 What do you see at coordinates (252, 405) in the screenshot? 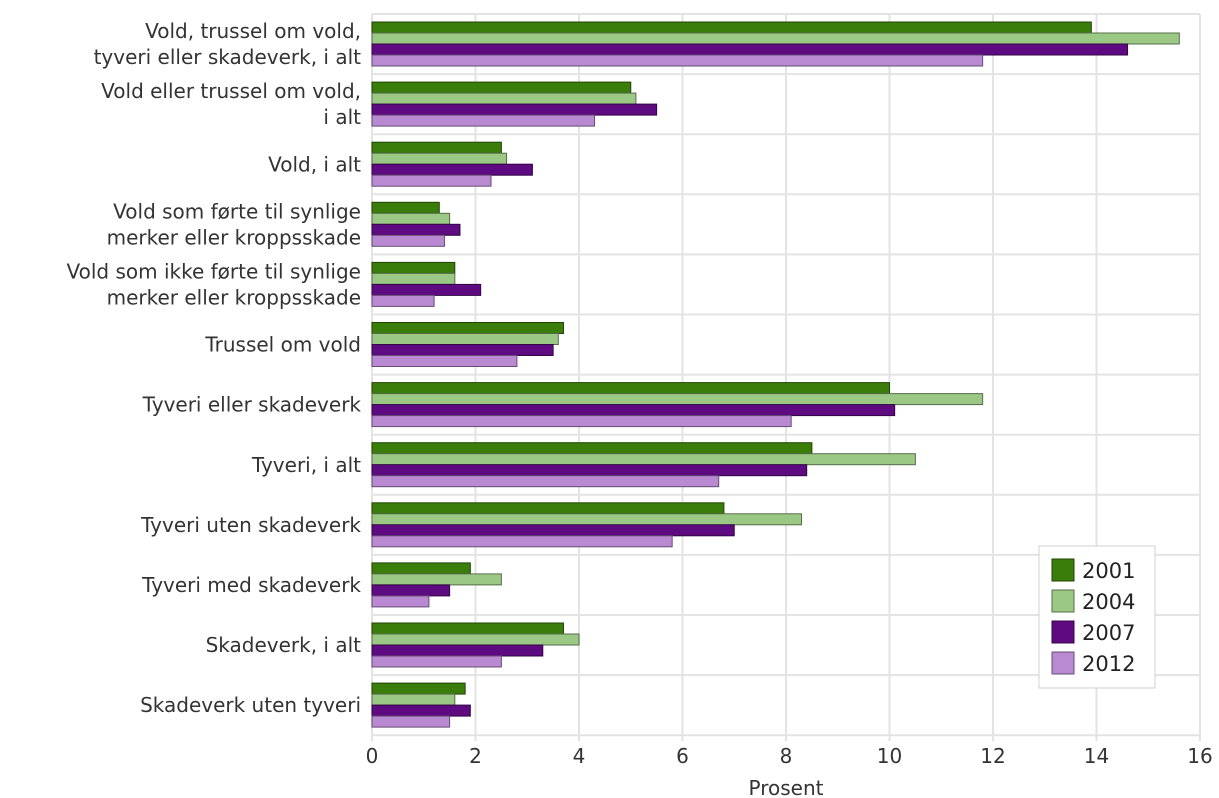
I see `category-label: Tyveri eller skadeverk` at bounding box center [252, 405].